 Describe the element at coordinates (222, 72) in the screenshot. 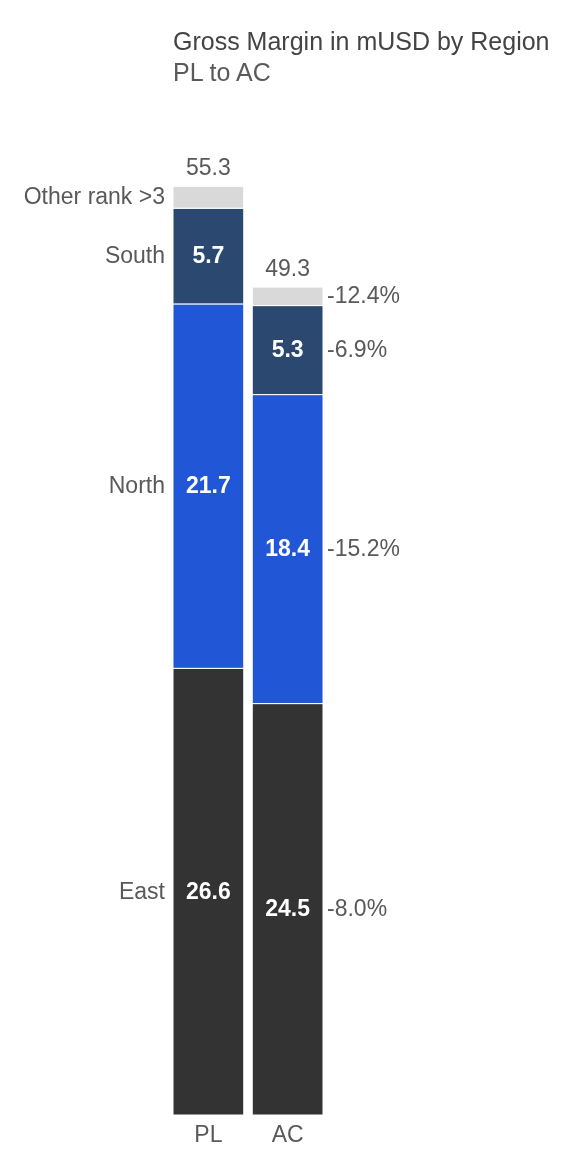

I see `chart-subtitle: PL to AC` at that location.